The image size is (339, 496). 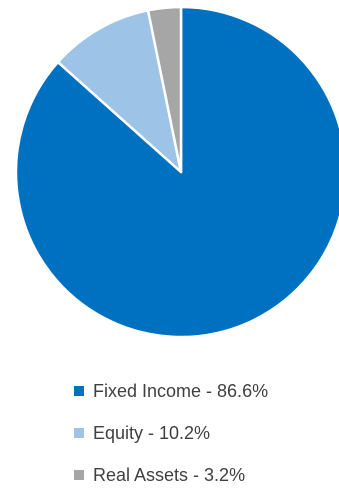 I want to click on legend-item-equity: Equity - 10.2%, so click(x=171, y=433).